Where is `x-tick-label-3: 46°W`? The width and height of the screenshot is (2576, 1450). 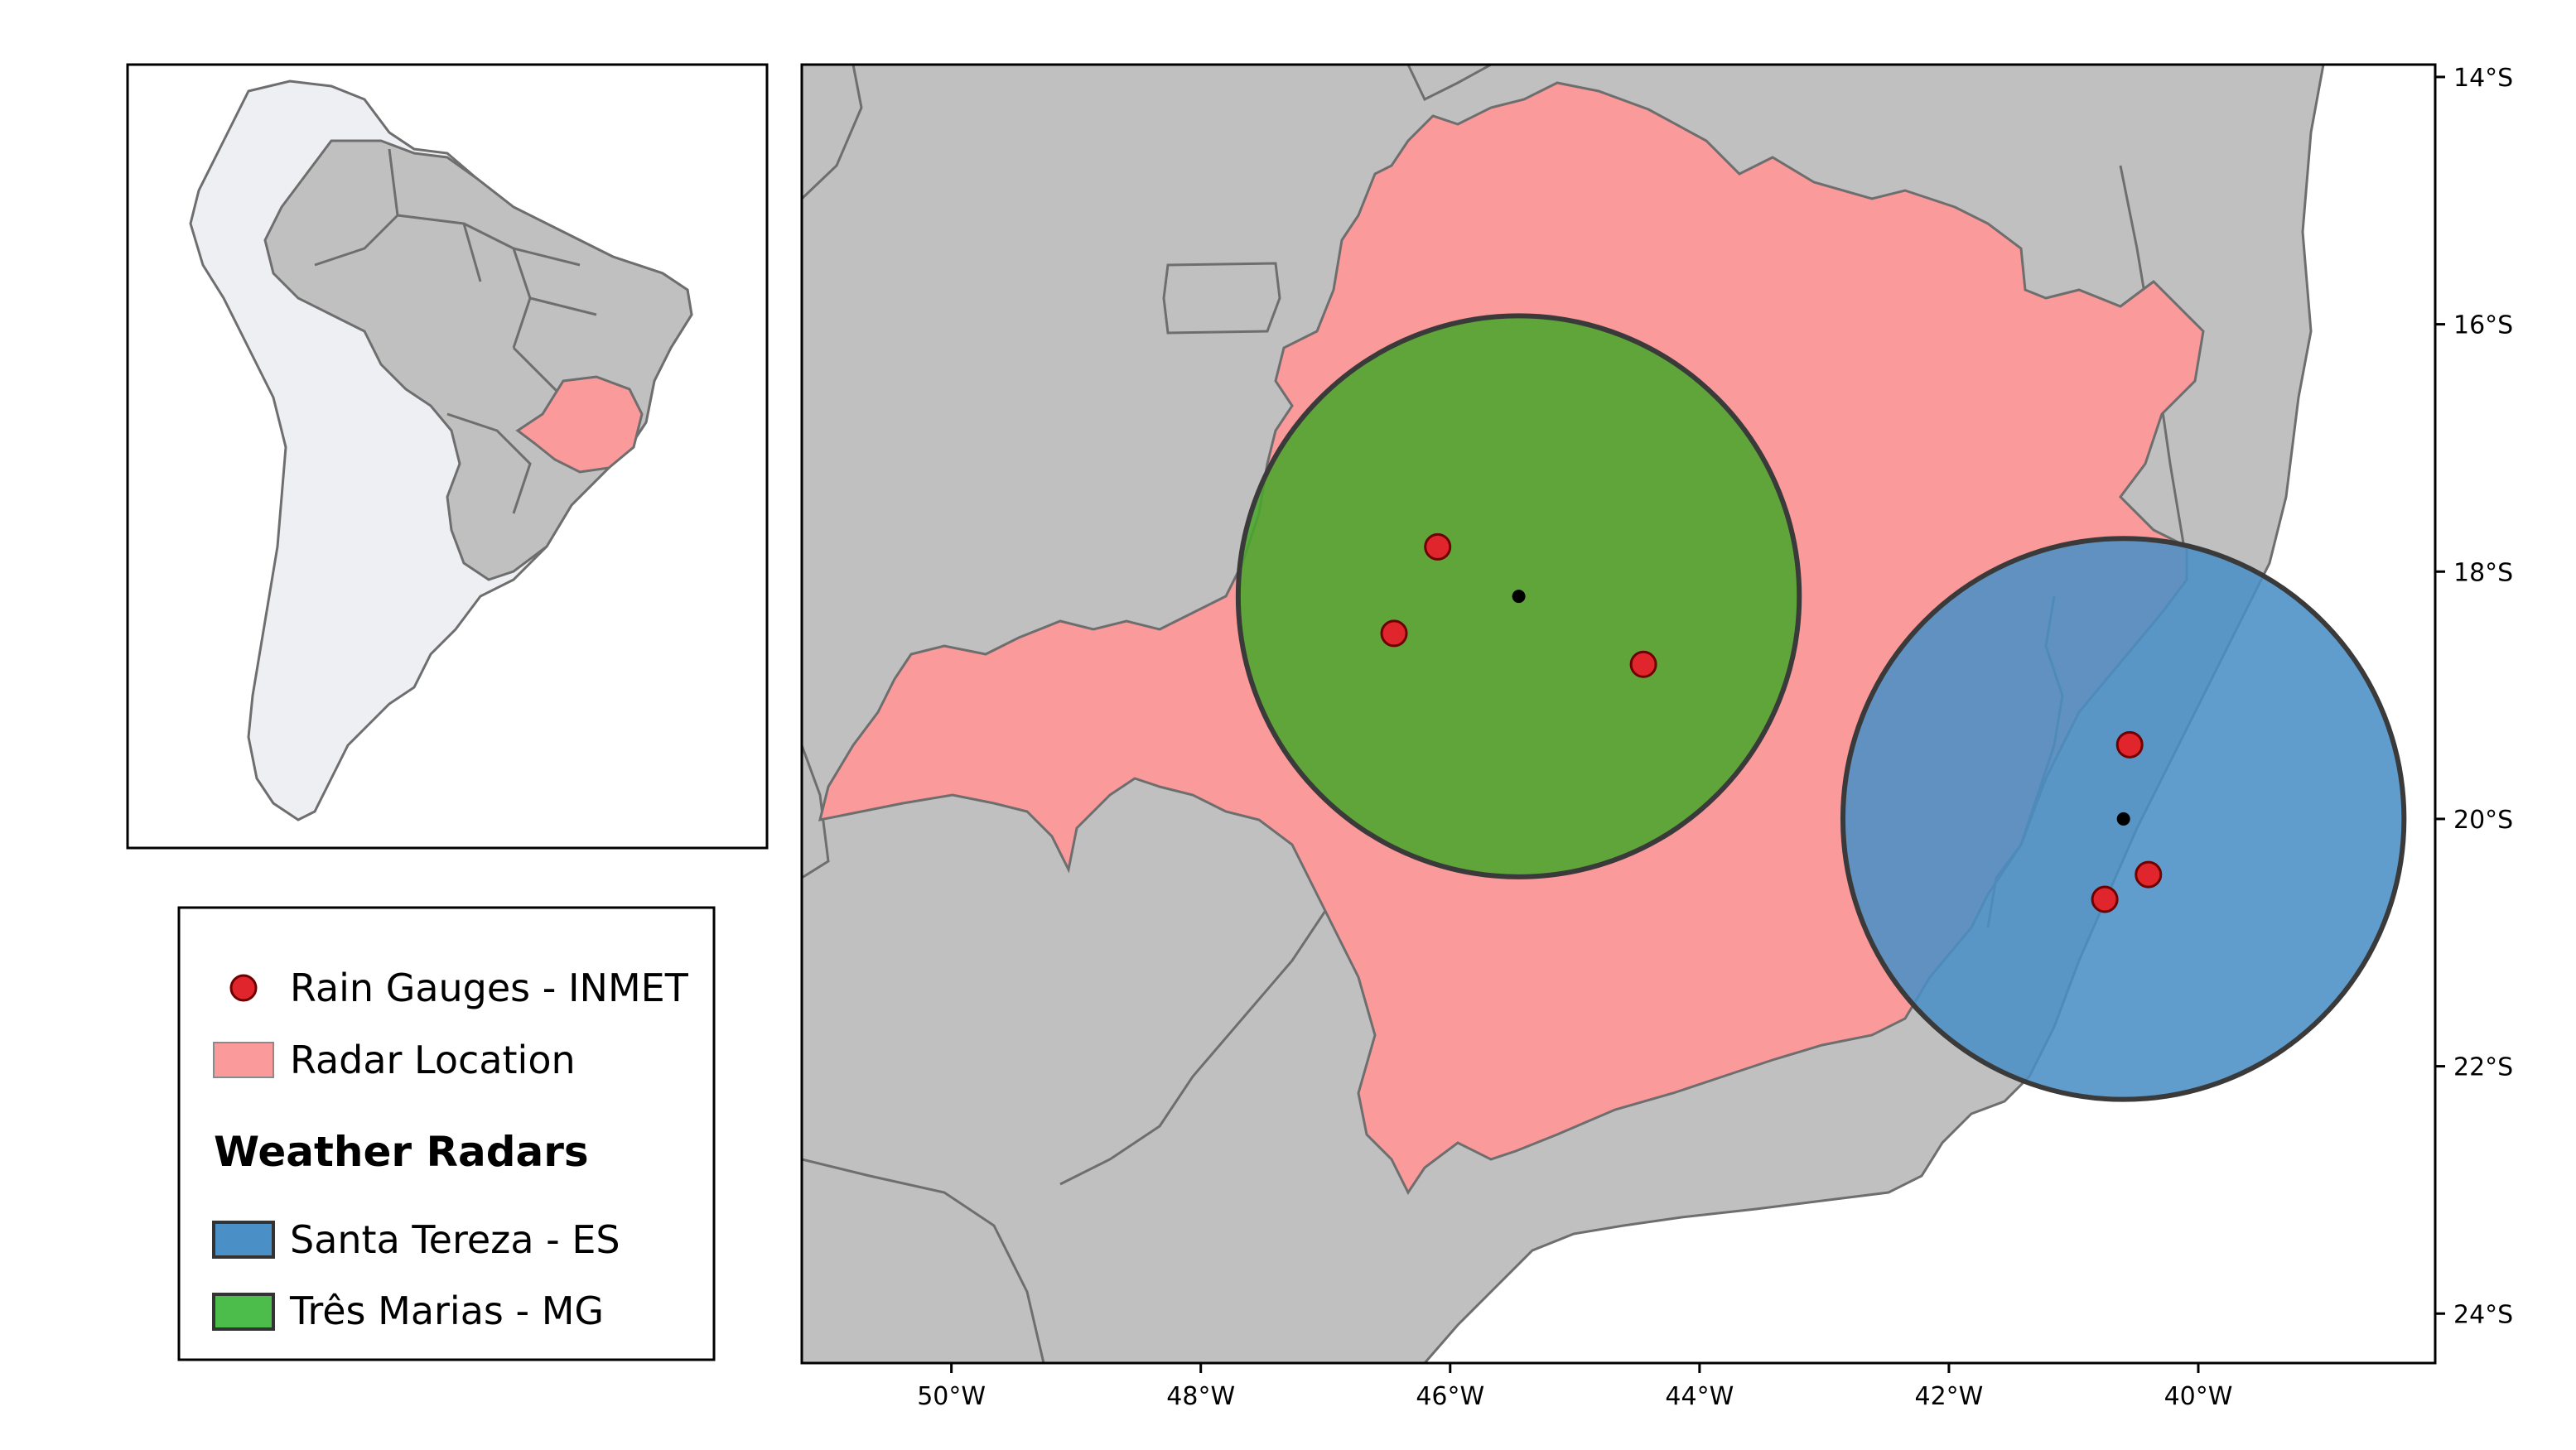
x-tick-label-3: 46°W is located at coordinates (1450, 1396).